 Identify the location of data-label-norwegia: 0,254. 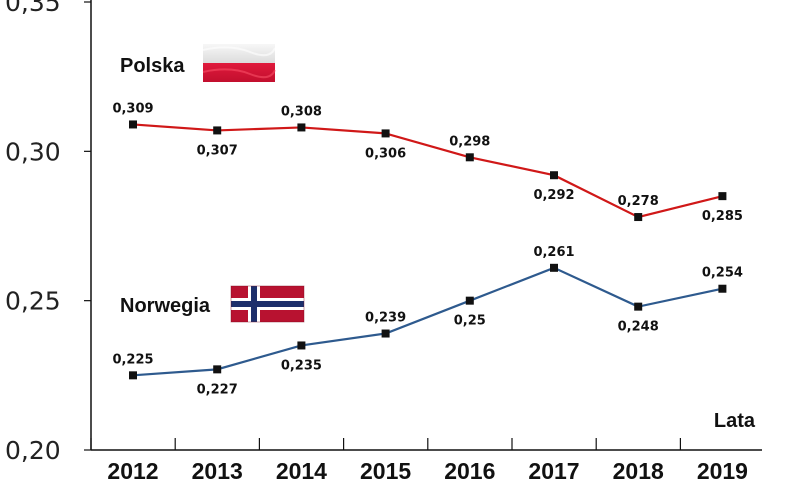
(722, 273).